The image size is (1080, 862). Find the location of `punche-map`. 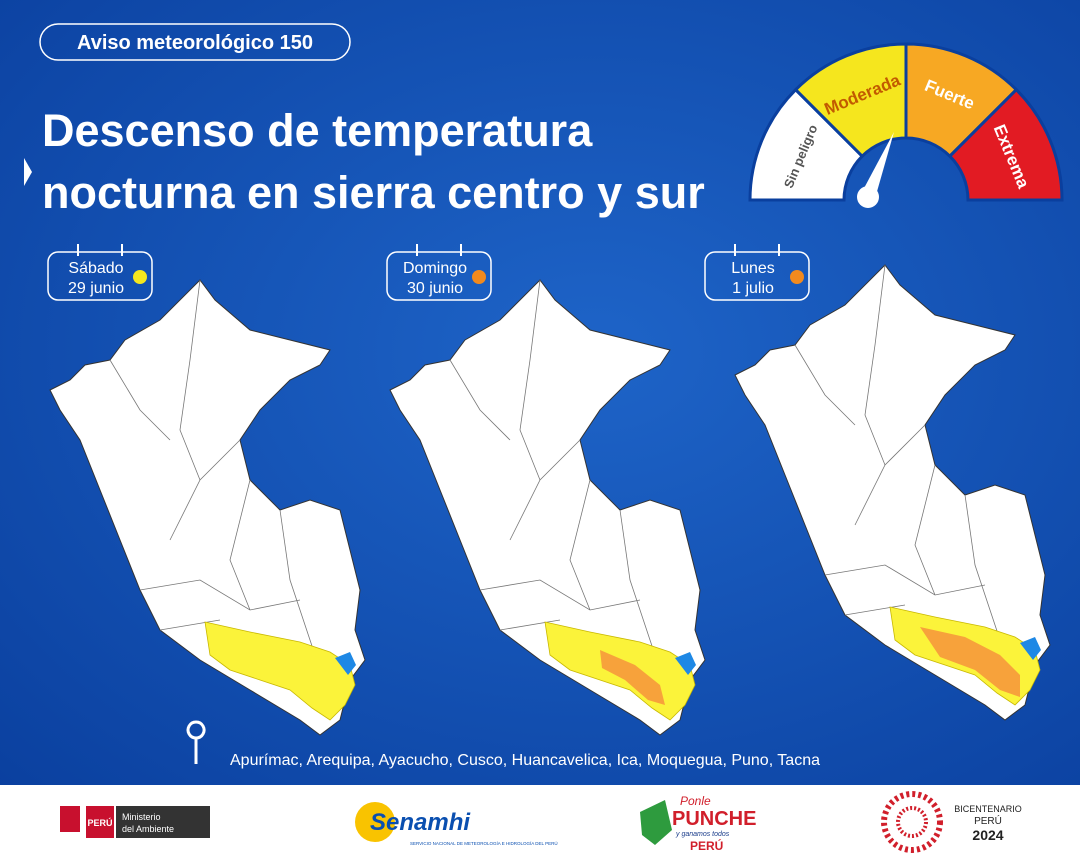

punche-map is located at coordinates (656, 822).